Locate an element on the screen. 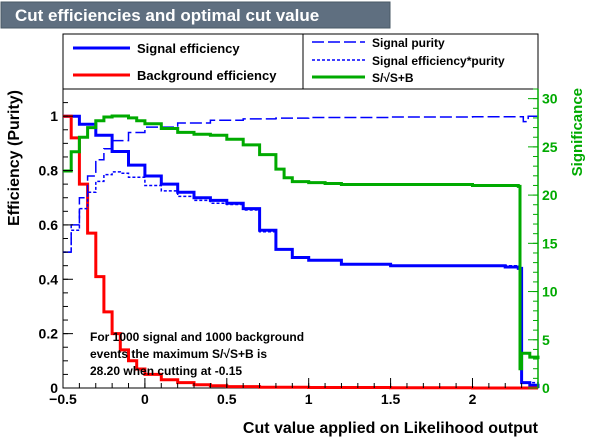  x-tick-label: 0.5 is located at coordinates (227, 399).